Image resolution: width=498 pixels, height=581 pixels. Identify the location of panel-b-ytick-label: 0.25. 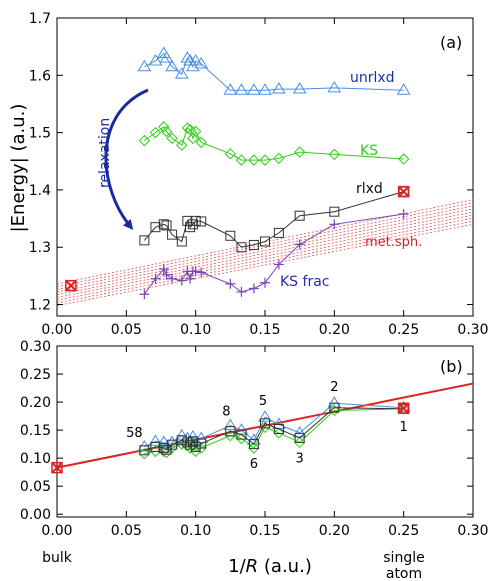
(35, 375).